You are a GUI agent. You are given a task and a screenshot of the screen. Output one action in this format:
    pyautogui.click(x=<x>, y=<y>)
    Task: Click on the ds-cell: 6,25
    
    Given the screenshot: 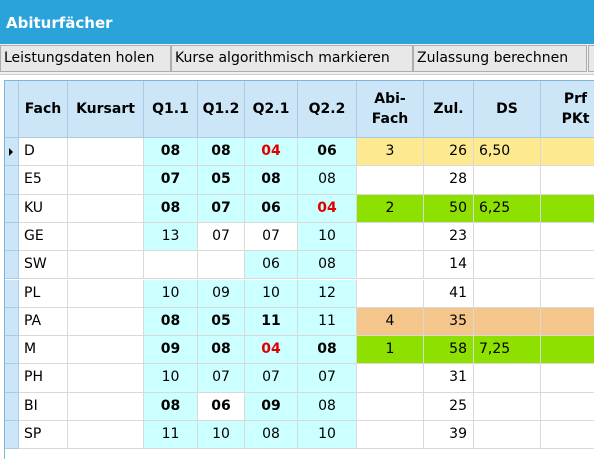 What is the action you would take?
    pyautogui.click(x=507, y=208)
    